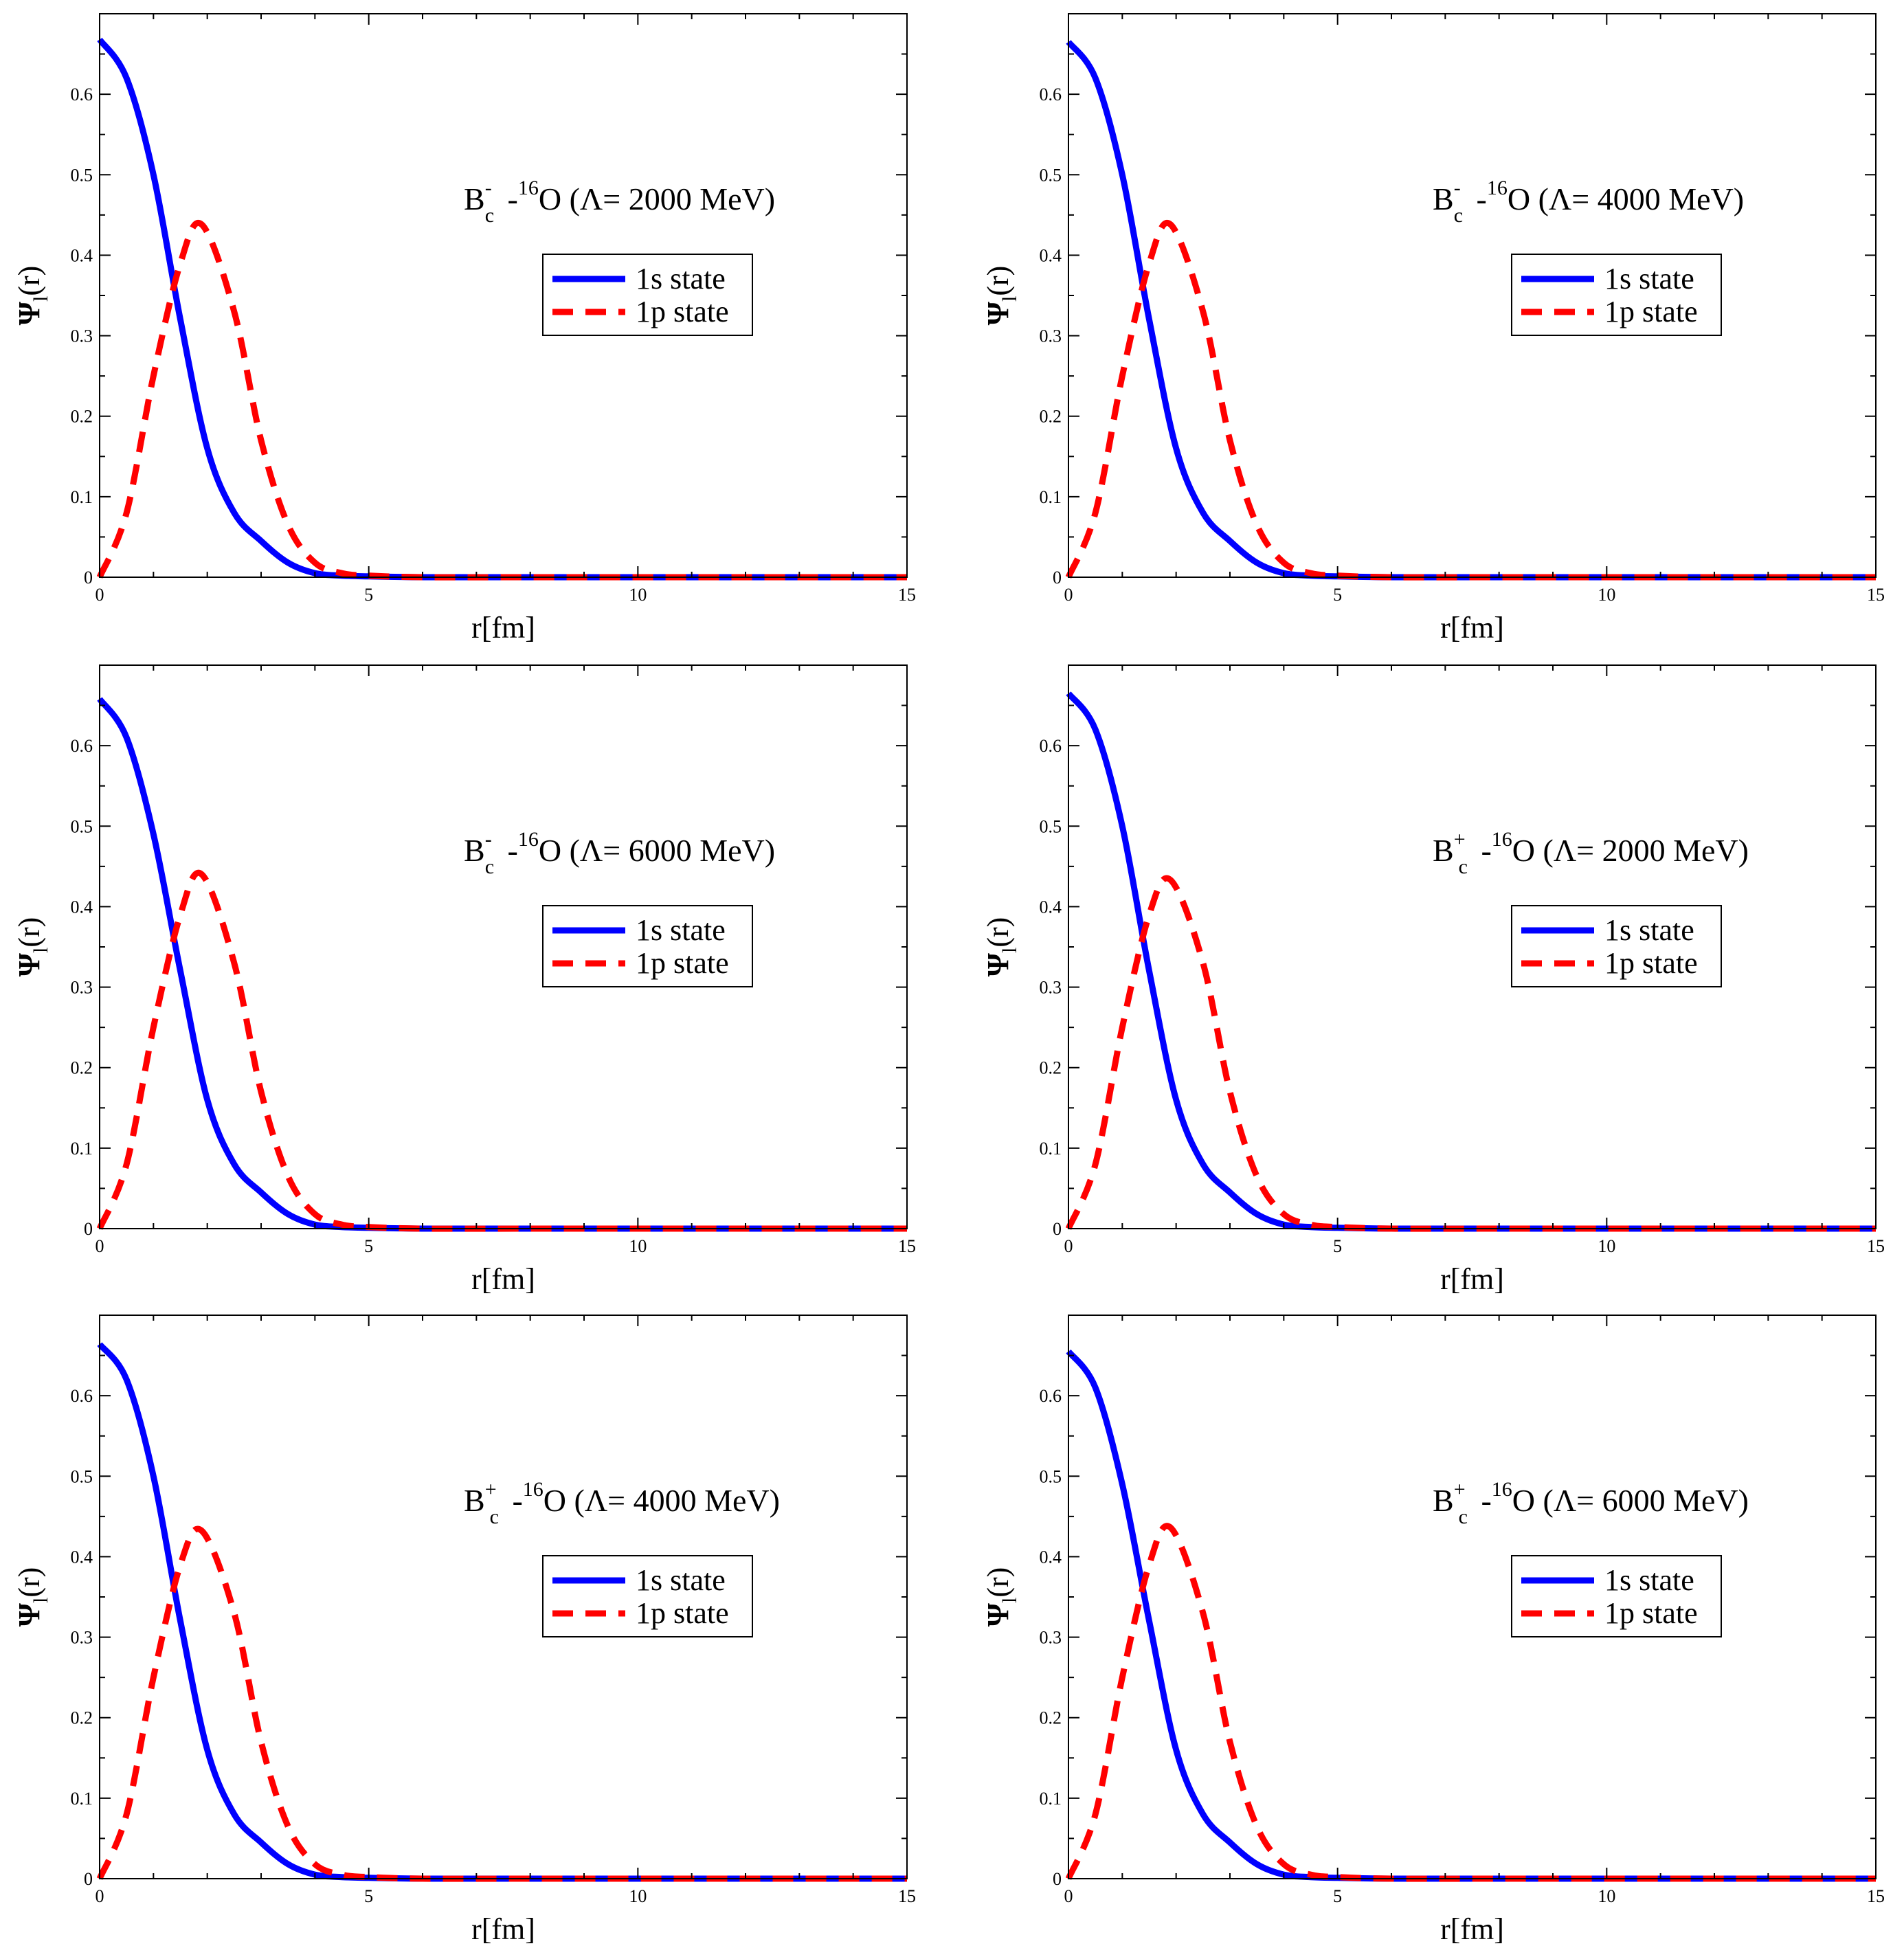 The image size is (1904, 1957). What do you see at coordinates (1051, 1799) in the screenshot?
I see `y-tick-label: 0.1` at bounding box center [1051, 1799].